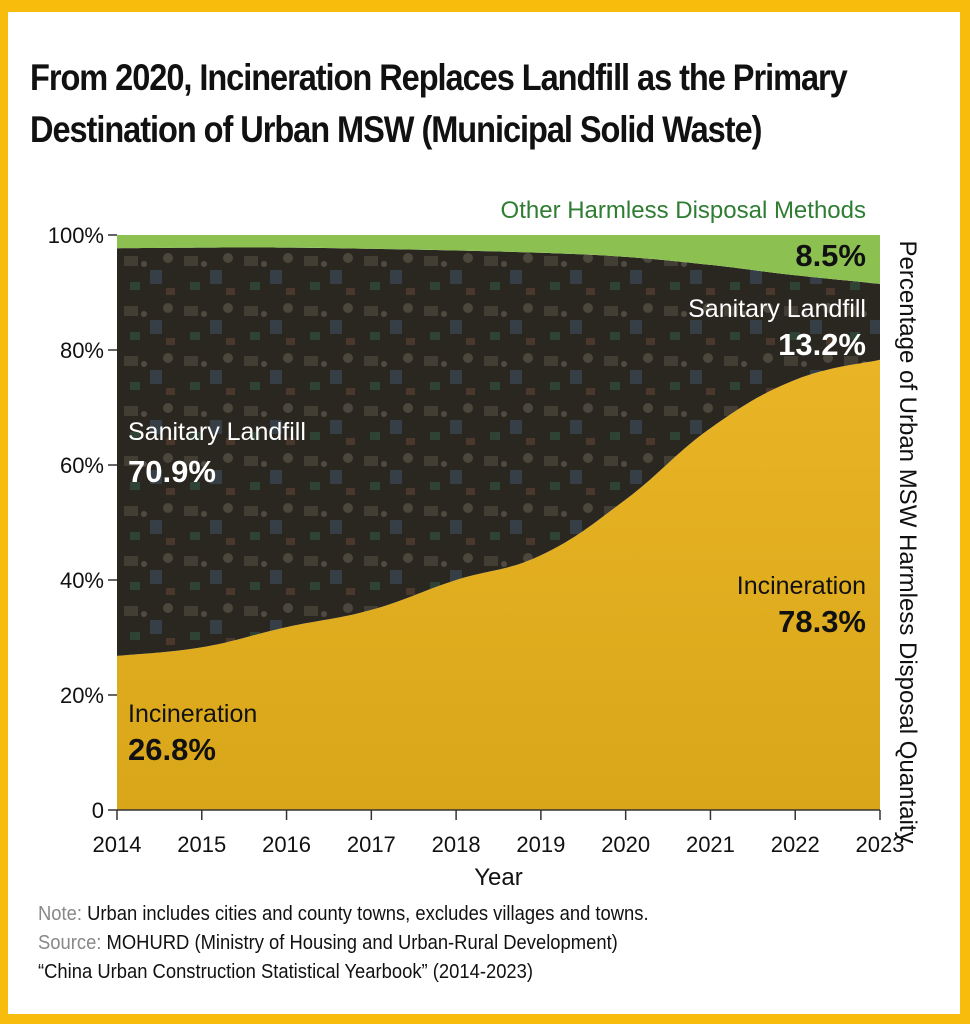  Describe the element at coordinates (172, 471) in the screenshot. I see `value-landfill-2014: 70.9%` at that location.